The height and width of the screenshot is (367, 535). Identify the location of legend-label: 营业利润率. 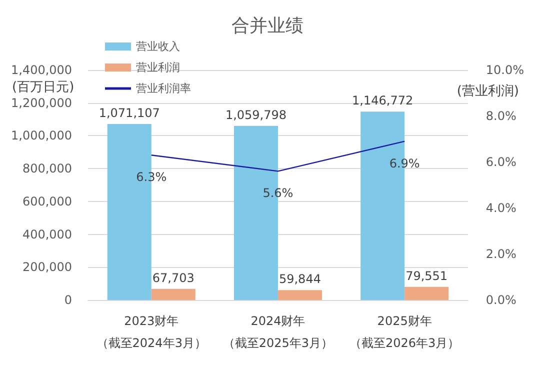
(163, 88).